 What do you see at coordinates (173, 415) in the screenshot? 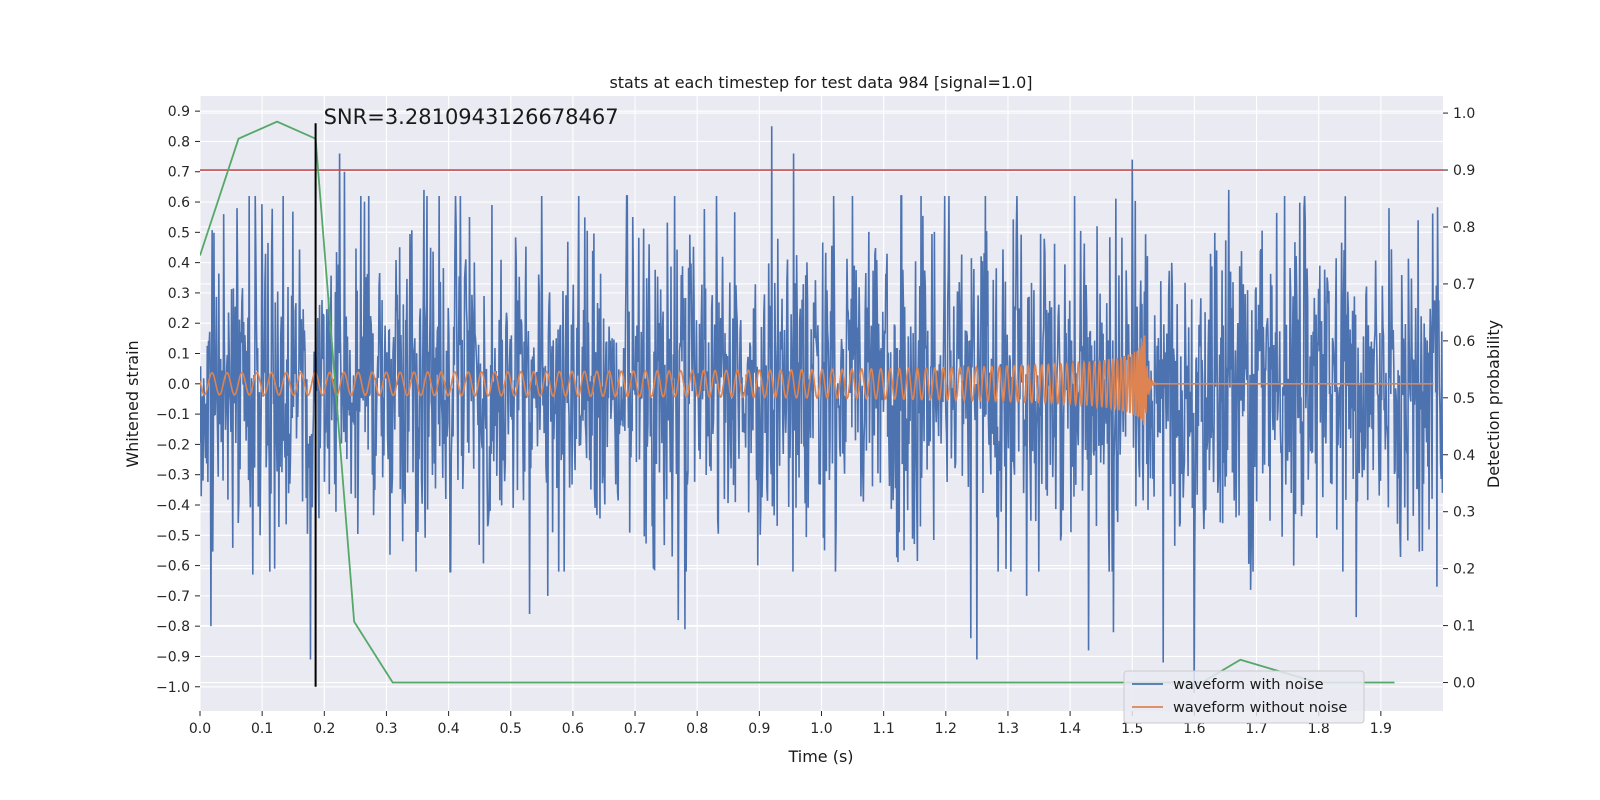
I see `y-left-tick-label: −0.1` at bounding box center [173, 415].